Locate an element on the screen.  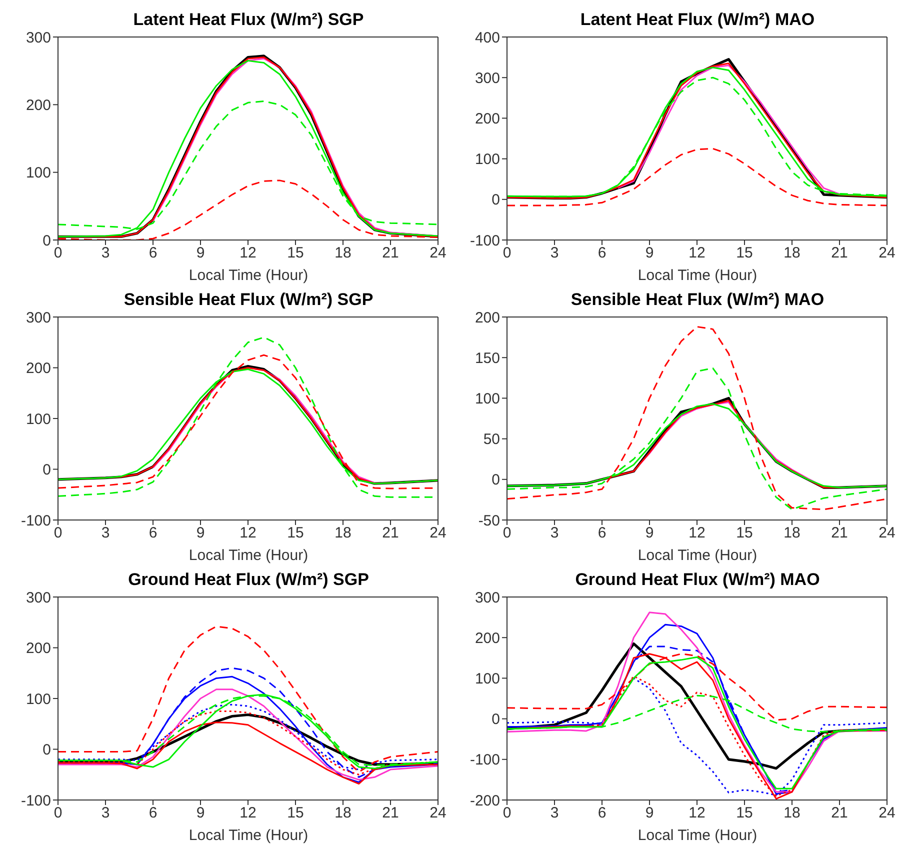
y-tick-label: 400 is located at coordinates (487, 37).